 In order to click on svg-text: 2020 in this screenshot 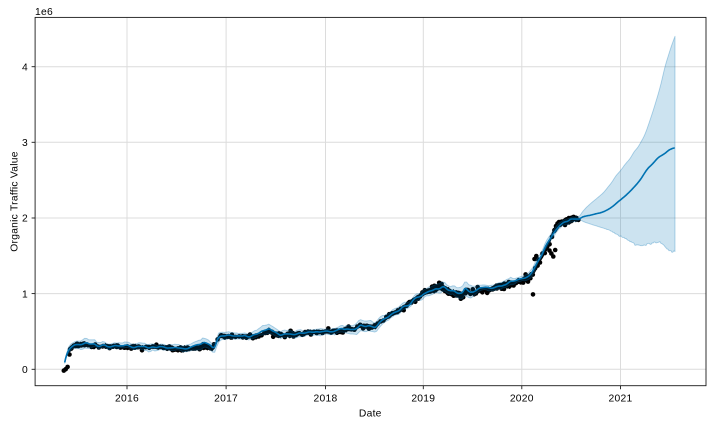, I will do `click(522, 398)`.